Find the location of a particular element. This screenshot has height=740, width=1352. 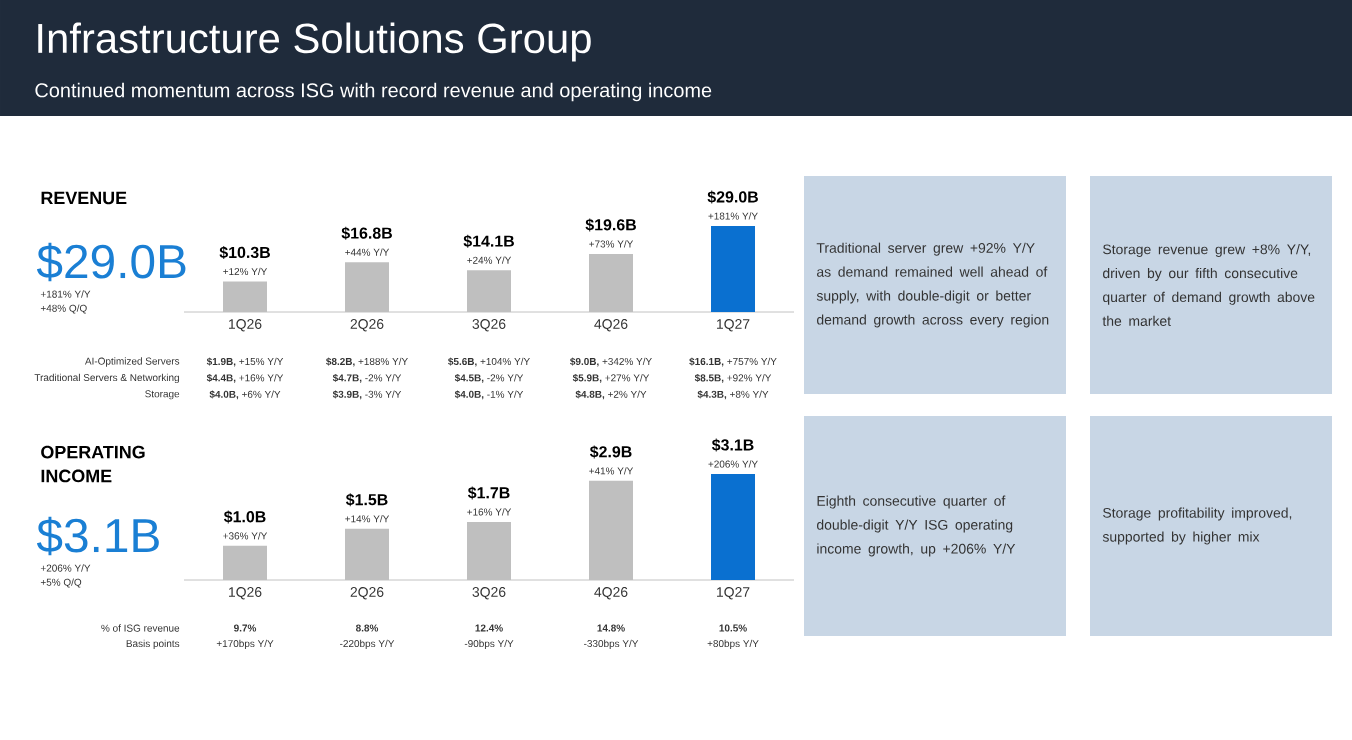

chart-title: OPERATING INCOME is located at coordinates (93, 464).